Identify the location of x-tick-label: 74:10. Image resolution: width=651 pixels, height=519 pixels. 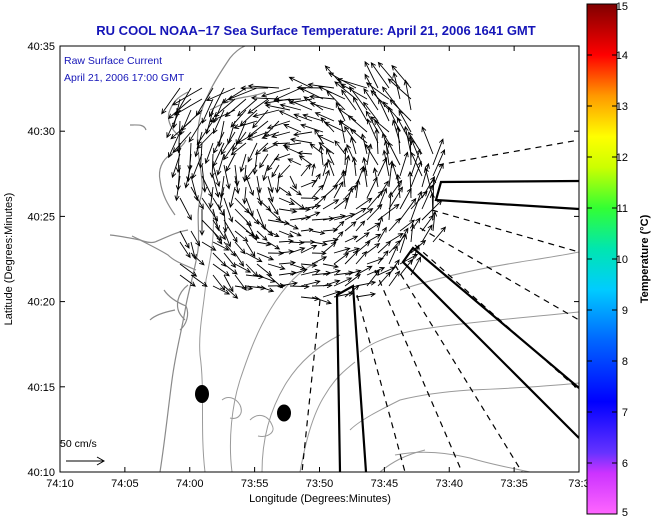
(60, 484).